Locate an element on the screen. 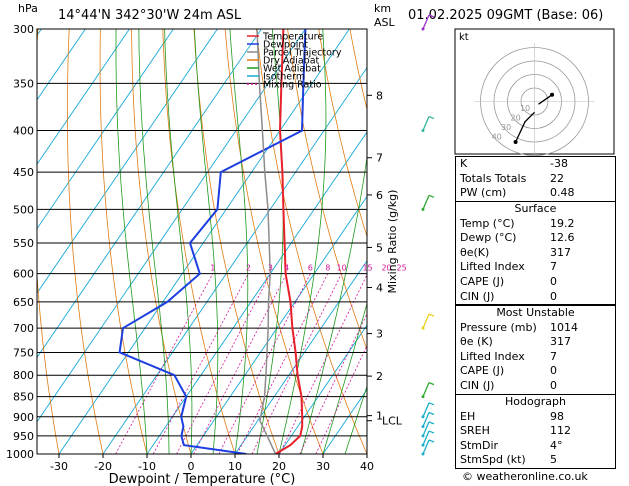 Image resolution: width=629 pixels, height=486 pixels. pressure-tick-label: 300 is located at coordinates (23, 29).